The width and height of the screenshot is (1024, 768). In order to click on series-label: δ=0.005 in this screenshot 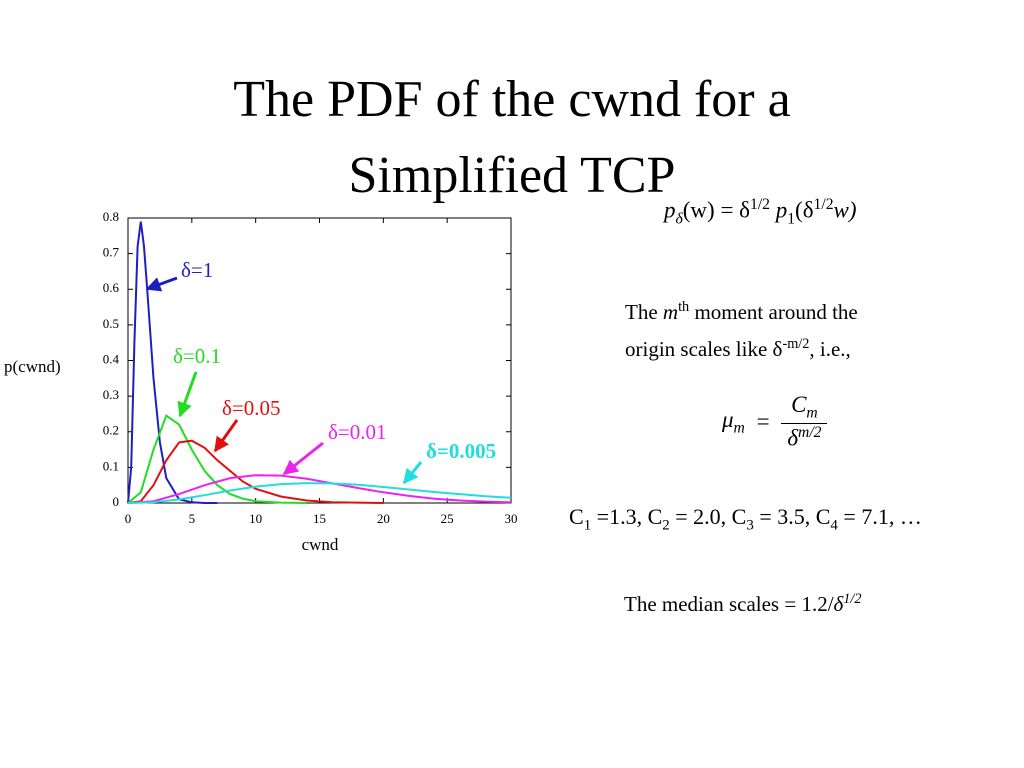, I will do `click(461, 451)`.